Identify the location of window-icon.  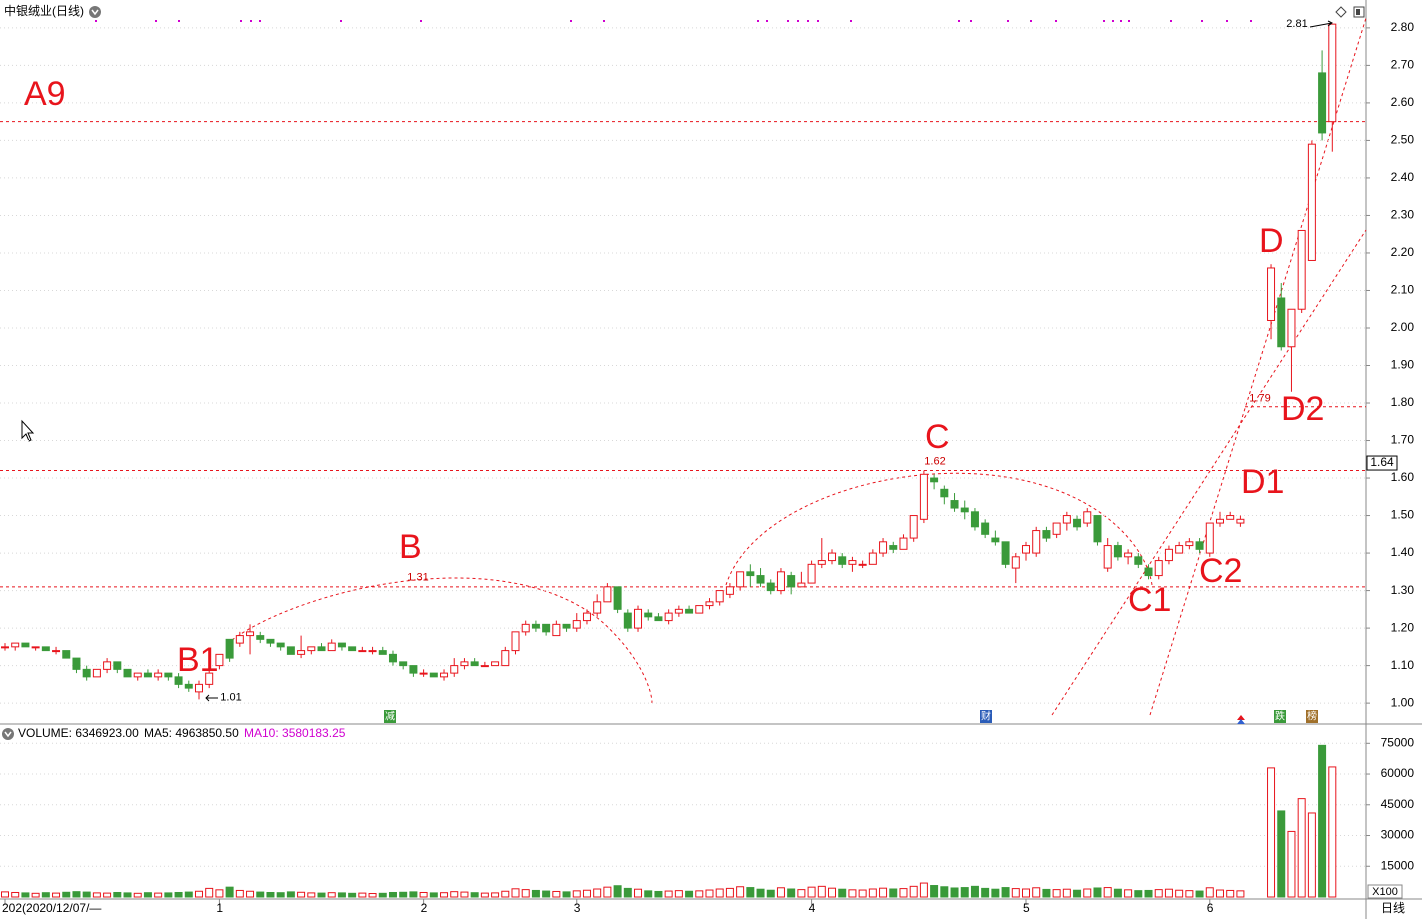
(1359, 12).